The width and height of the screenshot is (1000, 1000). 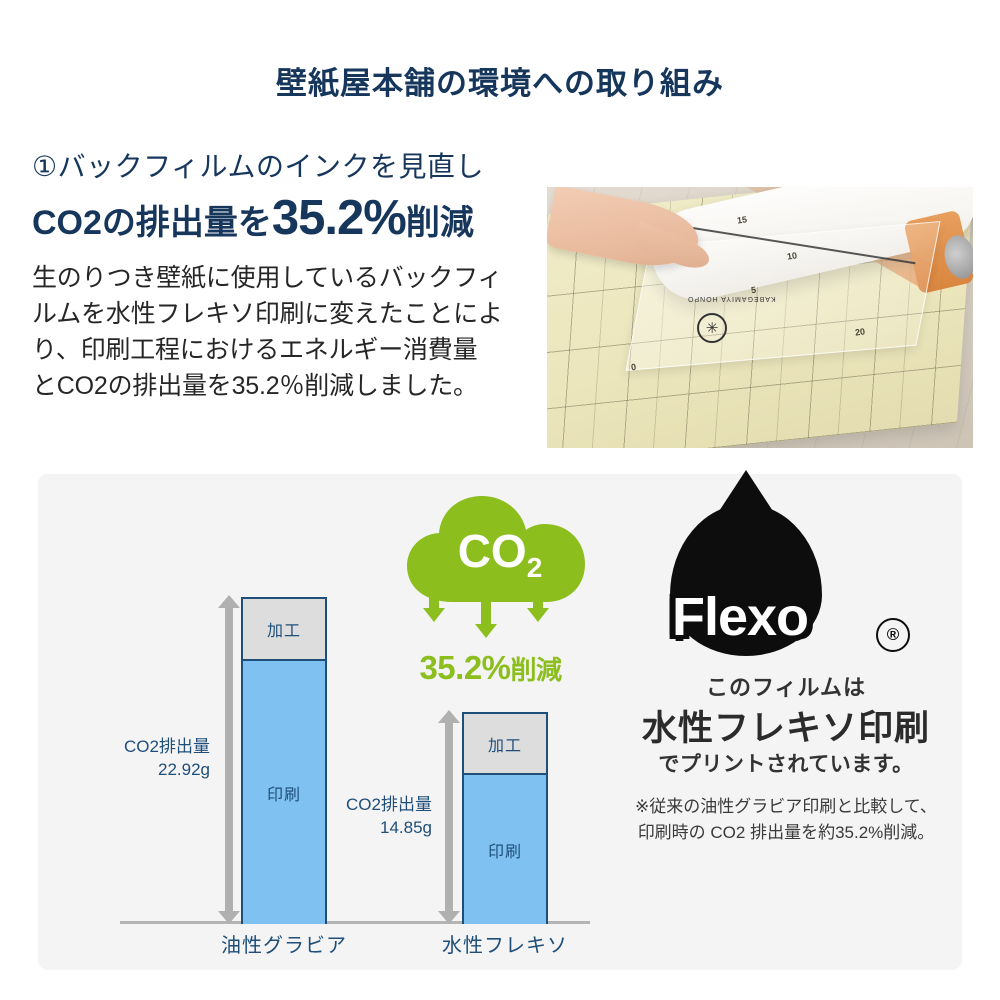 What do you see at coordinates (786, 806) in the screenshot?
I see `flexo-note-line: ※従来の油性グラビア印刷と比較して、` at bounding box center [786, 806].